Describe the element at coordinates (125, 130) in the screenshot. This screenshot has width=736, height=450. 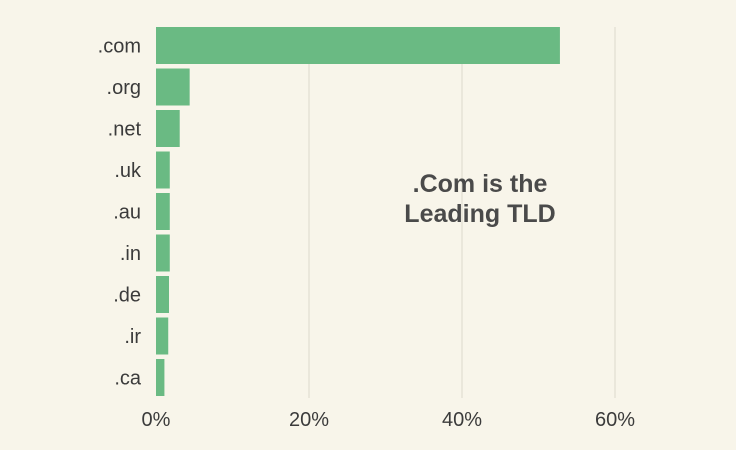
I see `category-label-net: .net` at that location.